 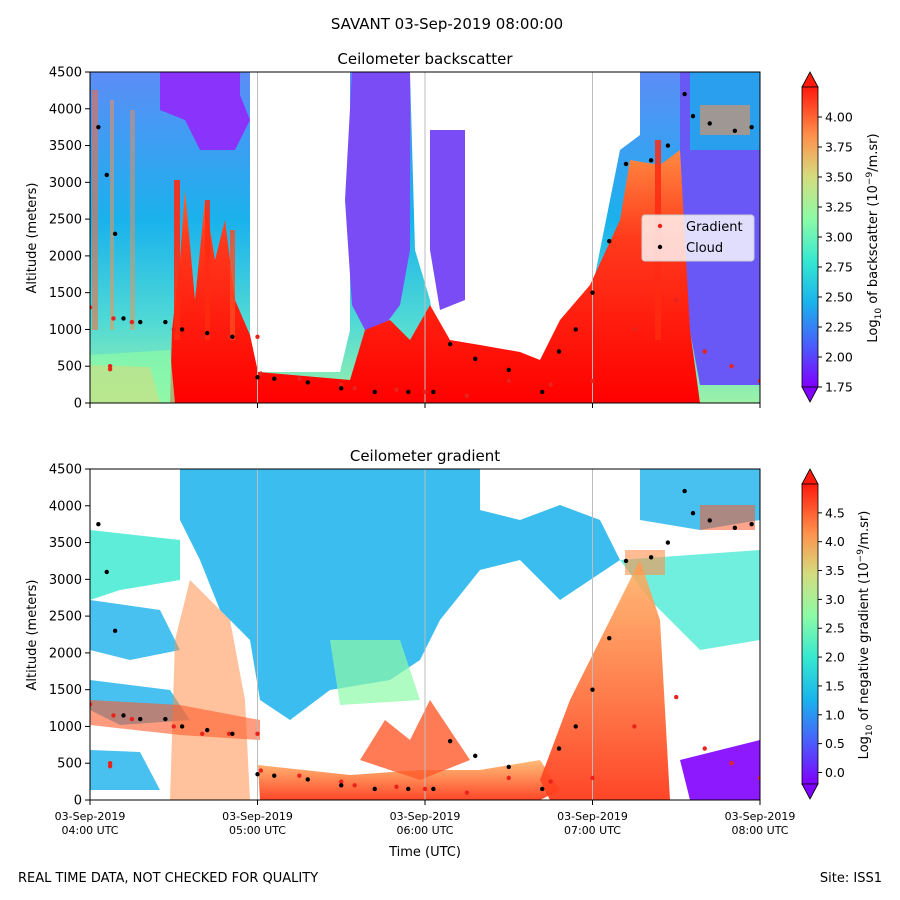 I want to click on backscatter-gridlines, so click(x=425, y=237).